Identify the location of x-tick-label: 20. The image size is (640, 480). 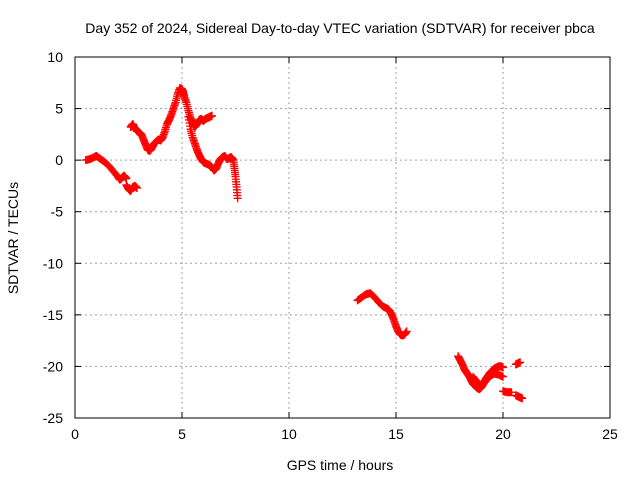
(503, 434).